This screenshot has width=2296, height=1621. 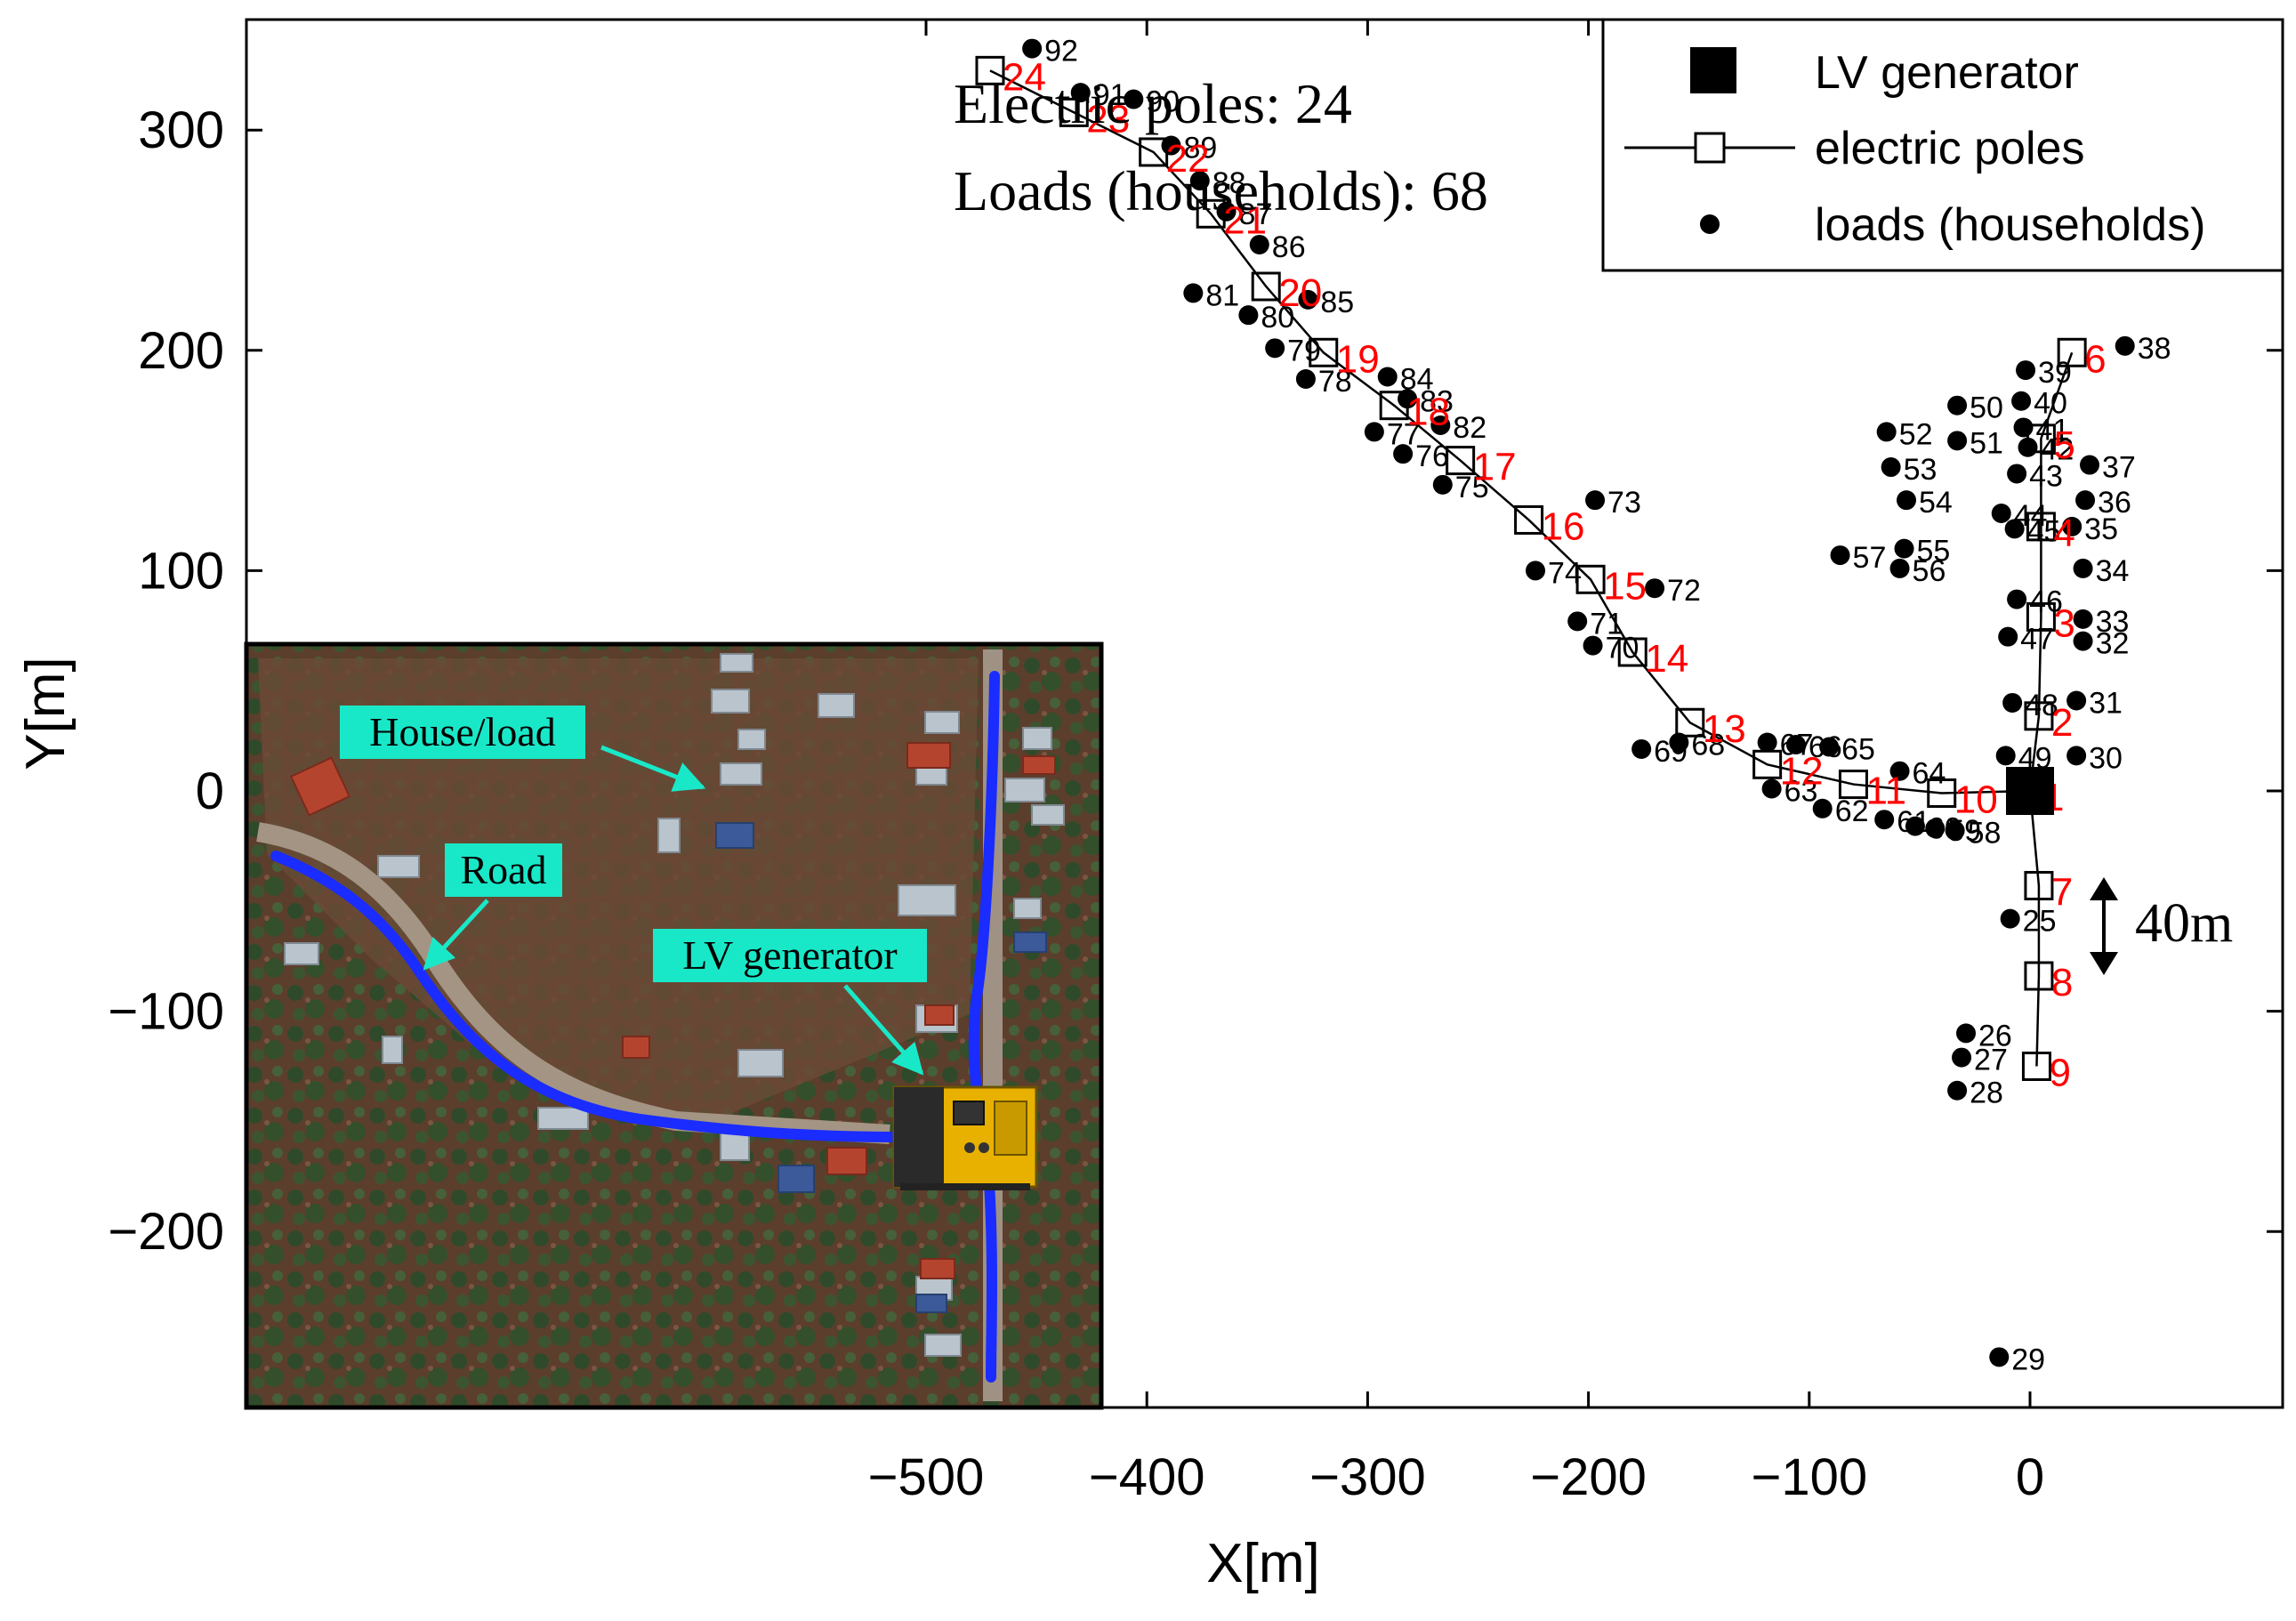 I want to click on load-label: 91, so click(x=1110, y=95).